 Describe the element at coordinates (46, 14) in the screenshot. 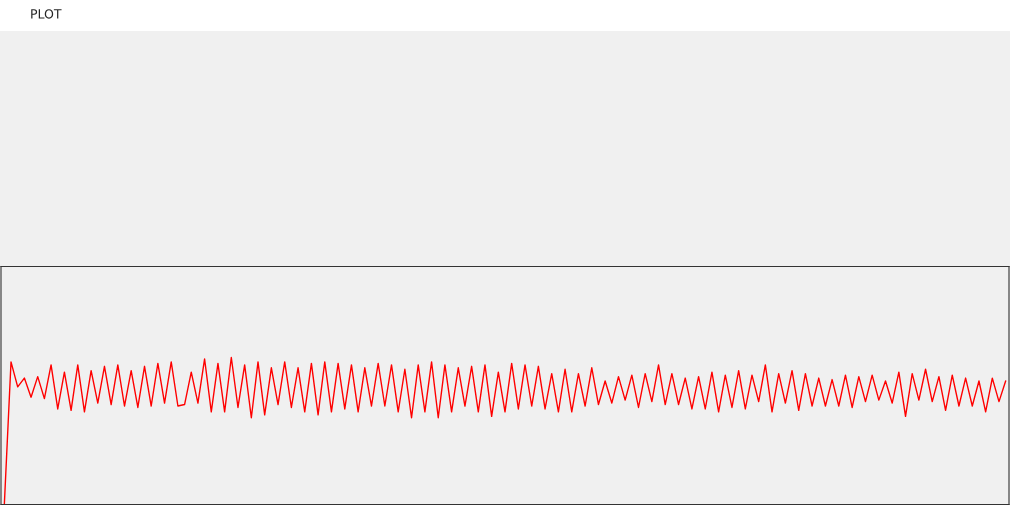

I see `chart-title: PLOT` at that location.